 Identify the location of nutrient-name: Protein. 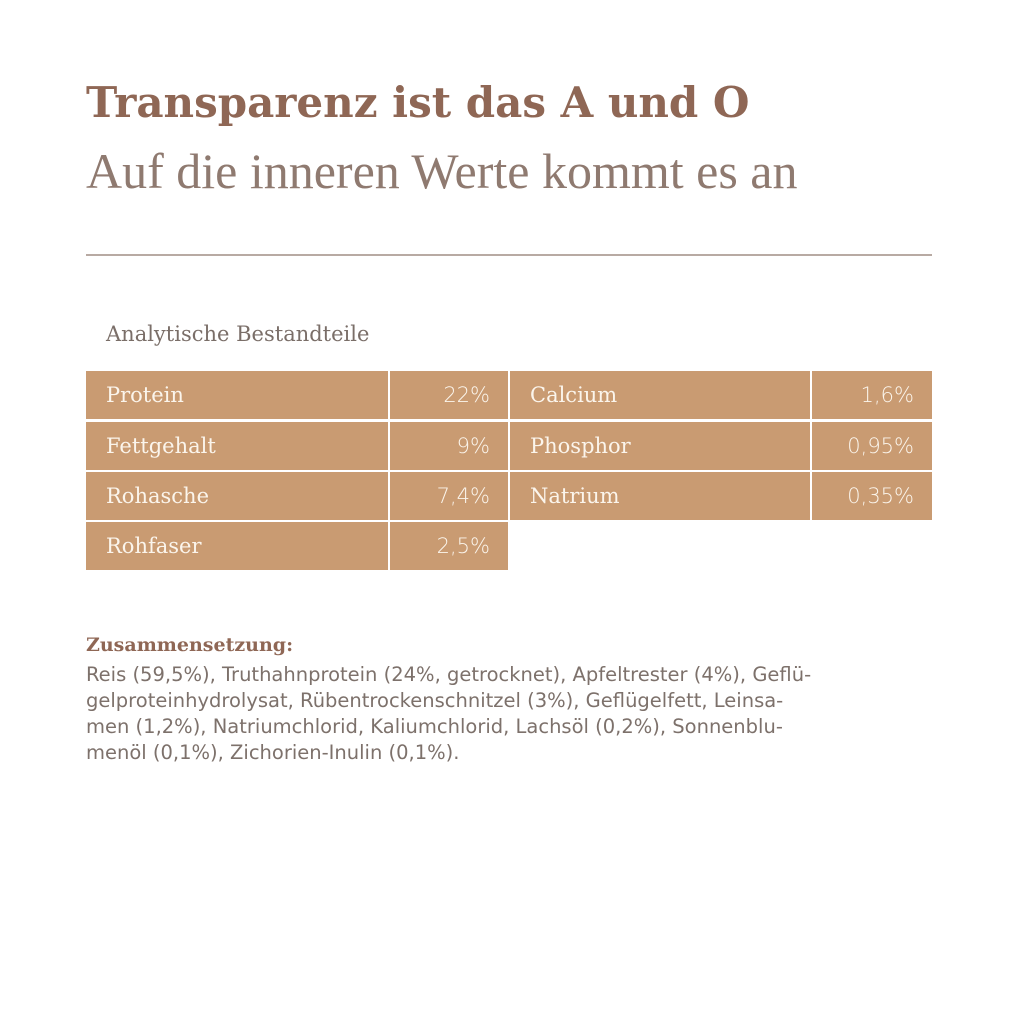
(237, 395).